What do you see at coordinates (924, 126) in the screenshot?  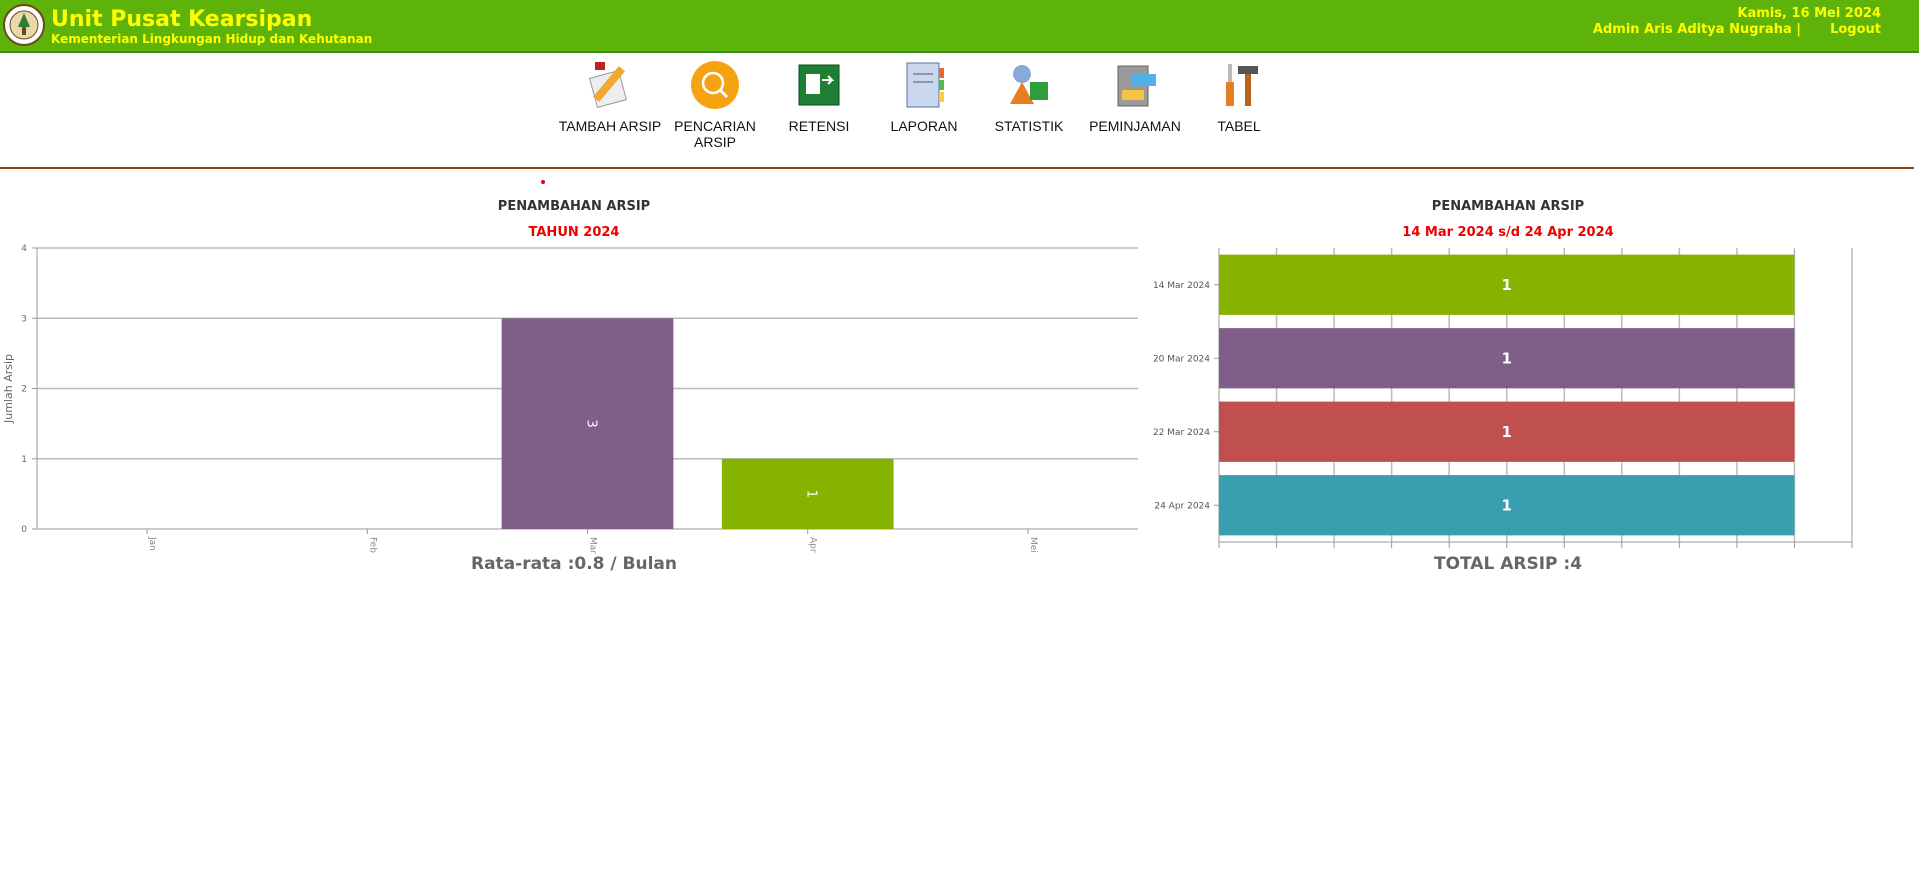 I see `menu-label: LAPORAN` at bounding box center [924, 126].